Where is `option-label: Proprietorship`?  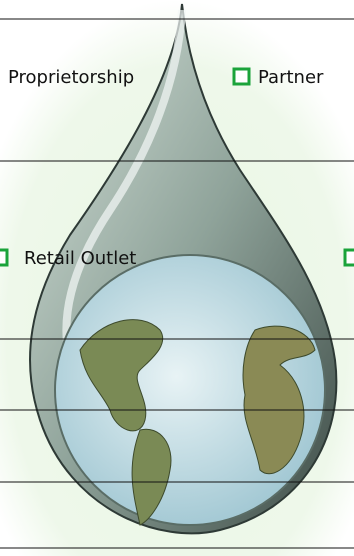
option-label: Proprietorship is located at coordinates (71, 77).